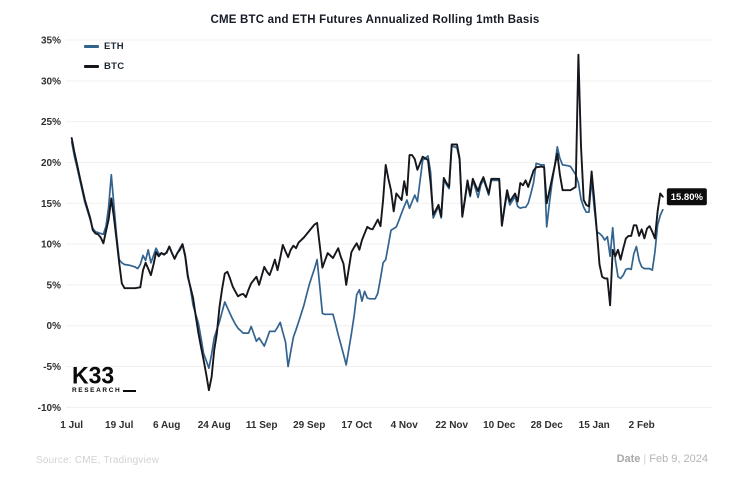 This screenshot has height=484, width=750. I want to click on legend-label-eth: ETH, so click(114, 46).